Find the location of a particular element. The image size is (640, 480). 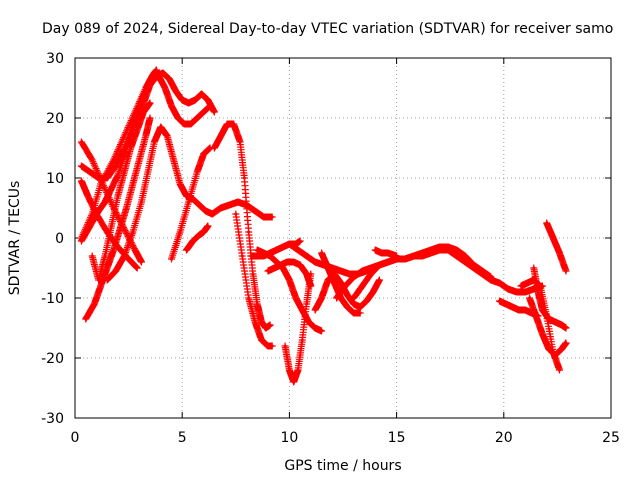

y-tick-label: -30 is located at coordinates (52, 419).